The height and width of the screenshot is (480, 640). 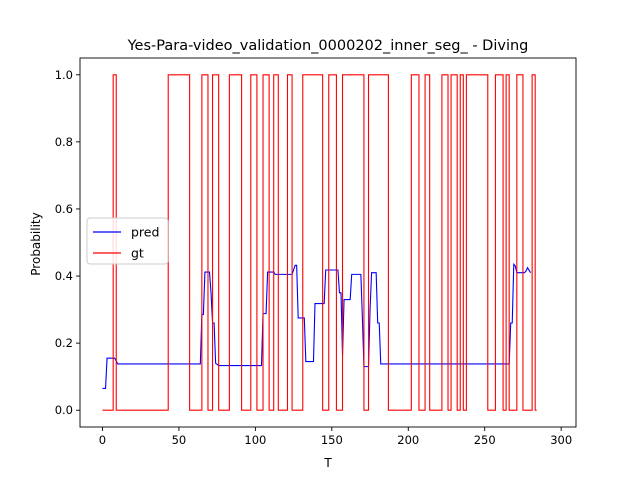 I want to click on x-tick-label: 100, so click(x=255, y=440).